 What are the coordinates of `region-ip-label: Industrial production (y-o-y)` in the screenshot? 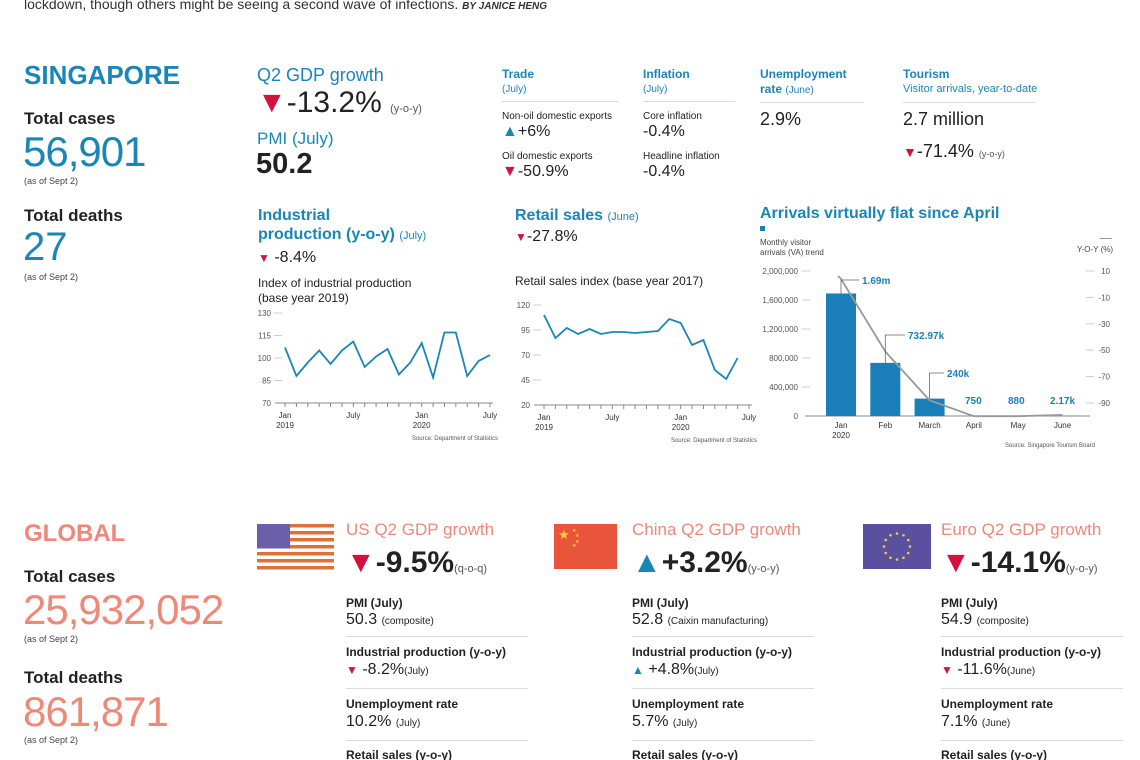 It's located at (712, 652).